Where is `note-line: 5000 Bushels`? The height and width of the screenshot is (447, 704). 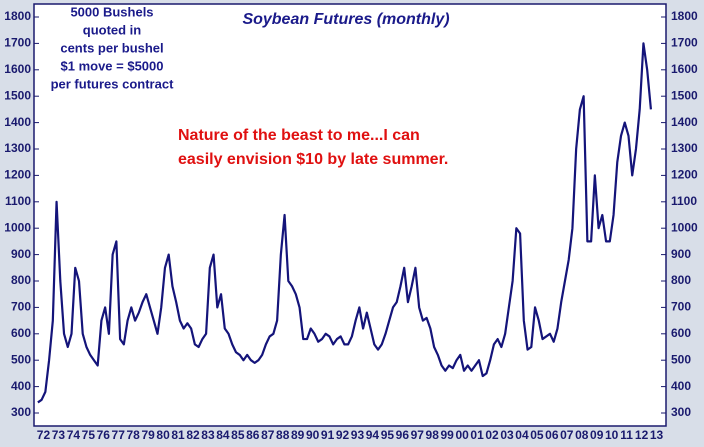 note-line: 5000 Bushels is located at coordinates (111, 11).